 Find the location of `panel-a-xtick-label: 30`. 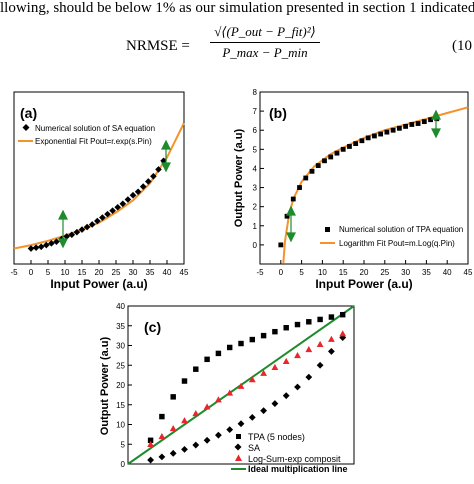

panel-a-xtick-label: 30 is located at coordinates (133, 272).